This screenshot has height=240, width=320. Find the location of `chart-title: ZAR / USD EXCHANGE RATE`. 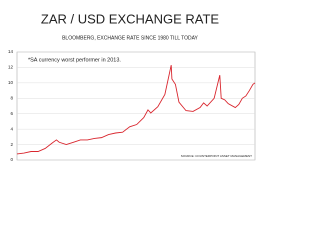

chart-title: ZAR / USD EXCHANGE RATE is located at coordinates (130, 18).